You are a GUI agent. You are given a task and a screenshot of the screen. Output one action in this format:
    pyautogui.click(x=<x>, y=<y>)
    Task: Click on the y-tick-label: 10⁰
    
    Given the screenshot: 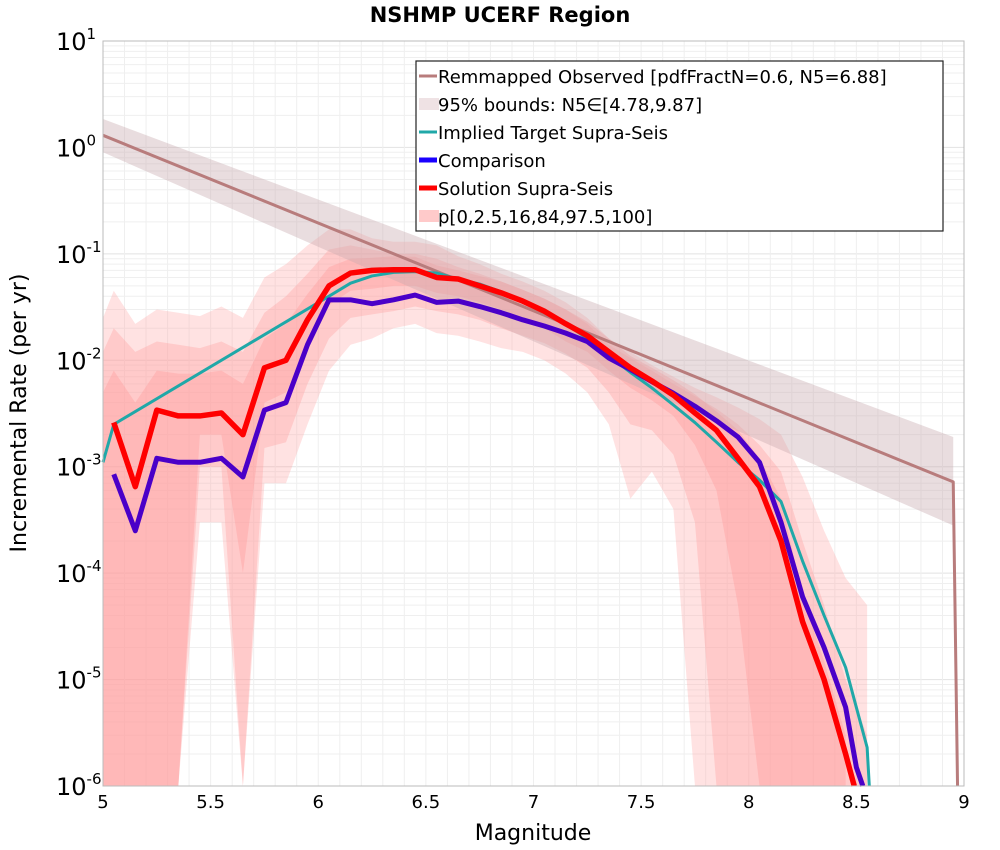 What is the action you would take?
    pyautogui.click(x=76, y=146)
    